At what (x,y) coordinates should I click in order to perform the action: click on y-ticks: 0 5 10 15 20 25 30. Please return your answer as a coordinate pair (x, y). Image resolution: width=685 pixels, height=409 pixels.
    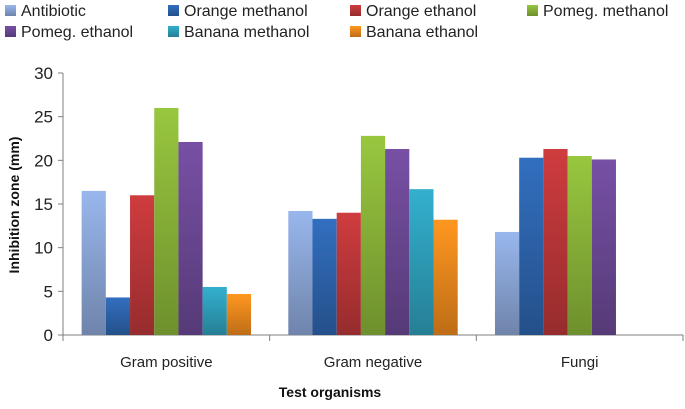
    Looking at the image, I should click on (48, 204).